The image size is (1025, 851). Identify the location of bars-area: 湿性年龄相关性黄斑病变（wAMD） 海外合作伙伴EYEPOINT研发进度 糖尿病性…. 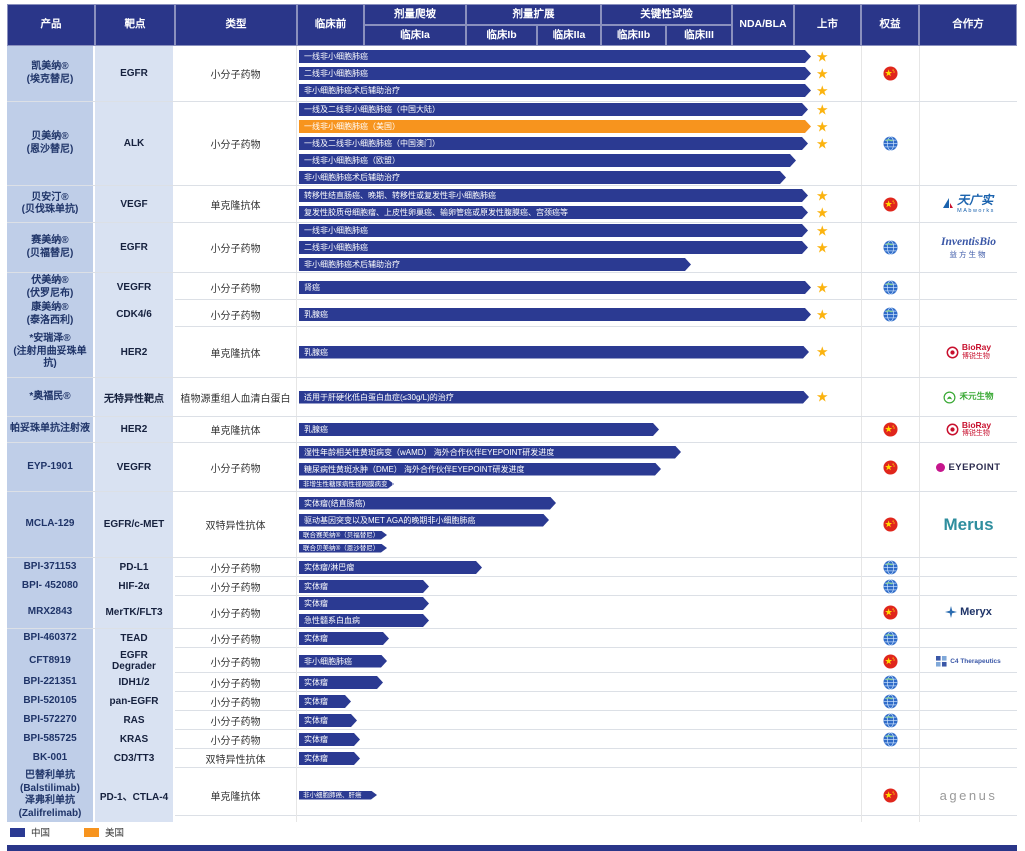
(579, 467).